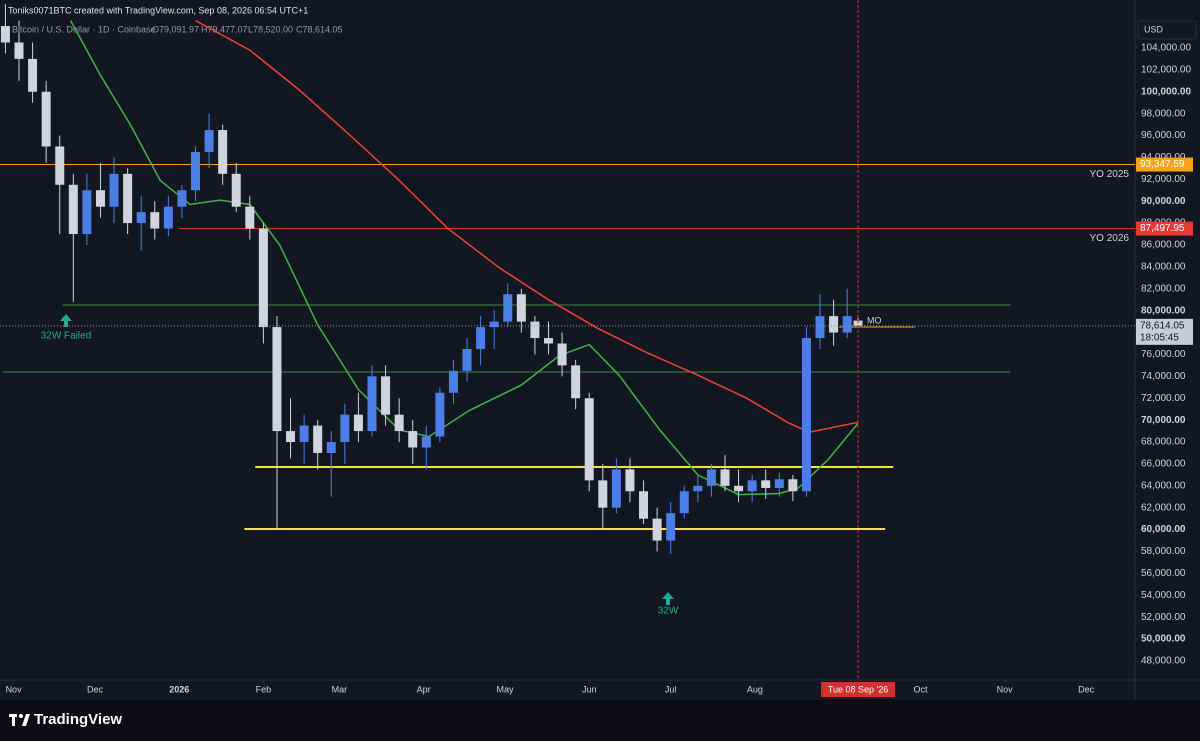  I want to click on y-tick-label: 52,000.00, so click(1163, 617).